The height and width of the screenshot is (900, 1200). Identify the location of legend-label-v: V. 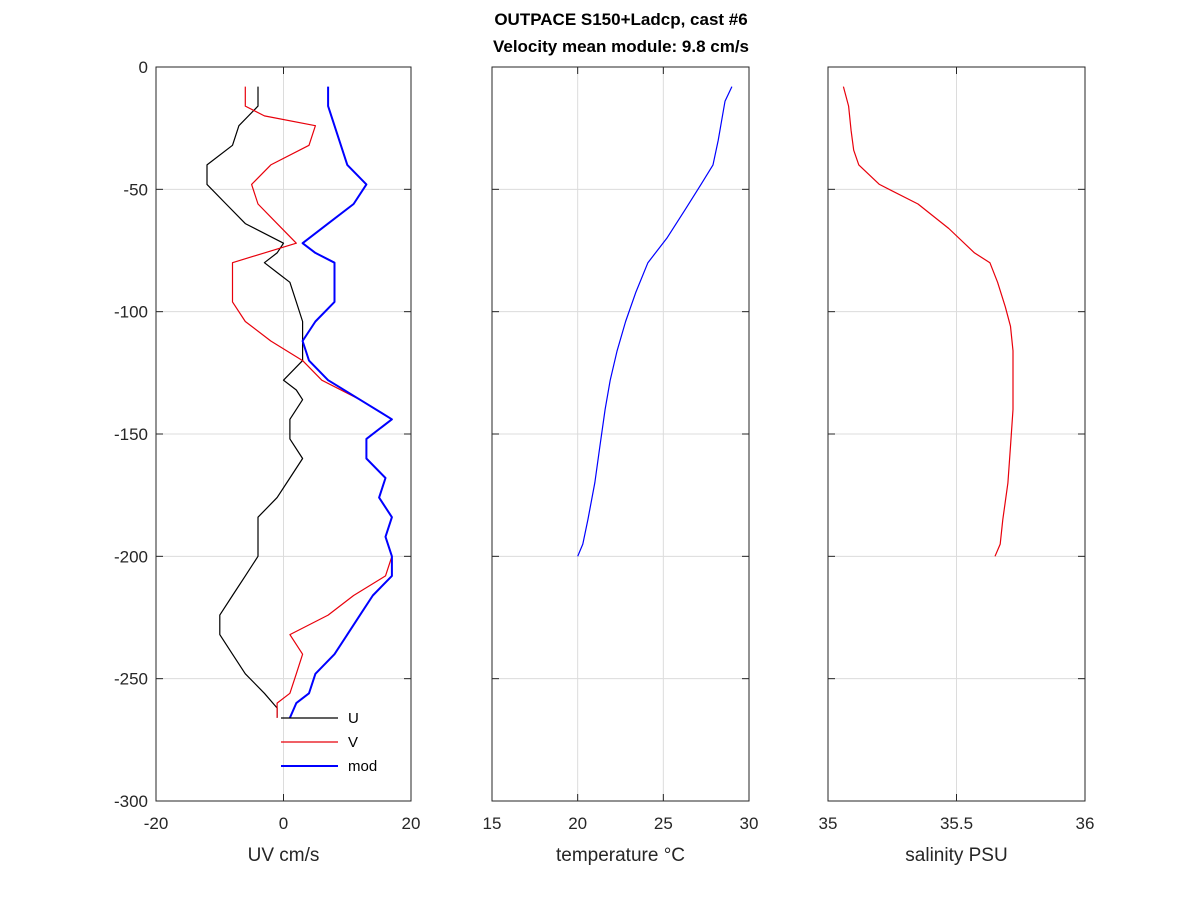
(353, 742).